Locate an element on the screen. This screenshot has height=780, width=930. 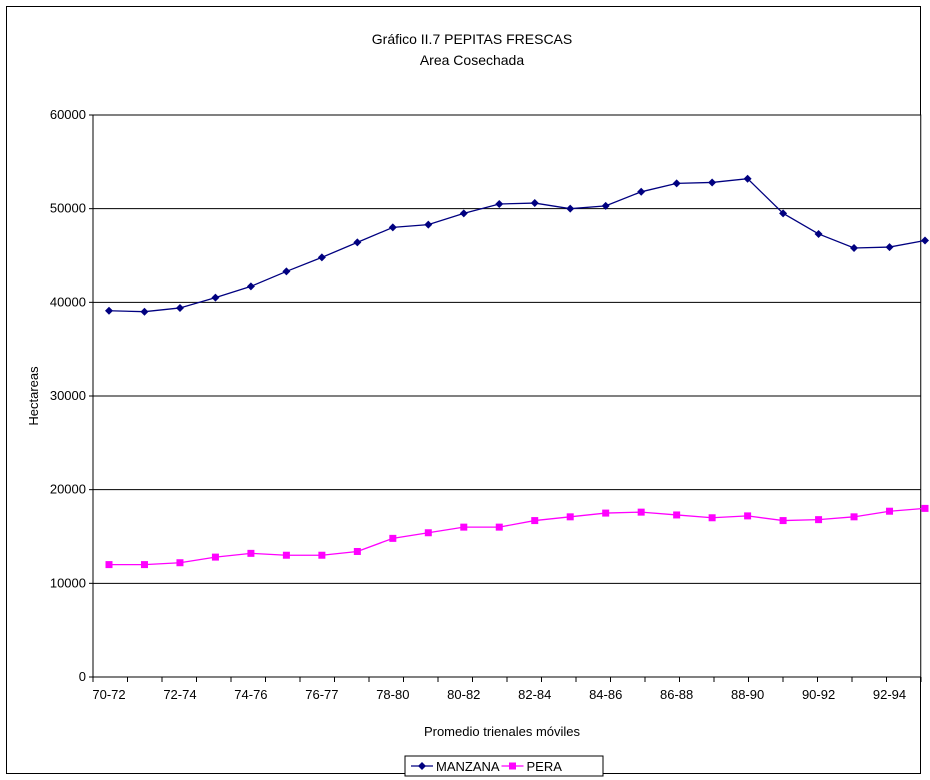
chart-subtitle: Area Cosechada is located at coordinates (472, 60).